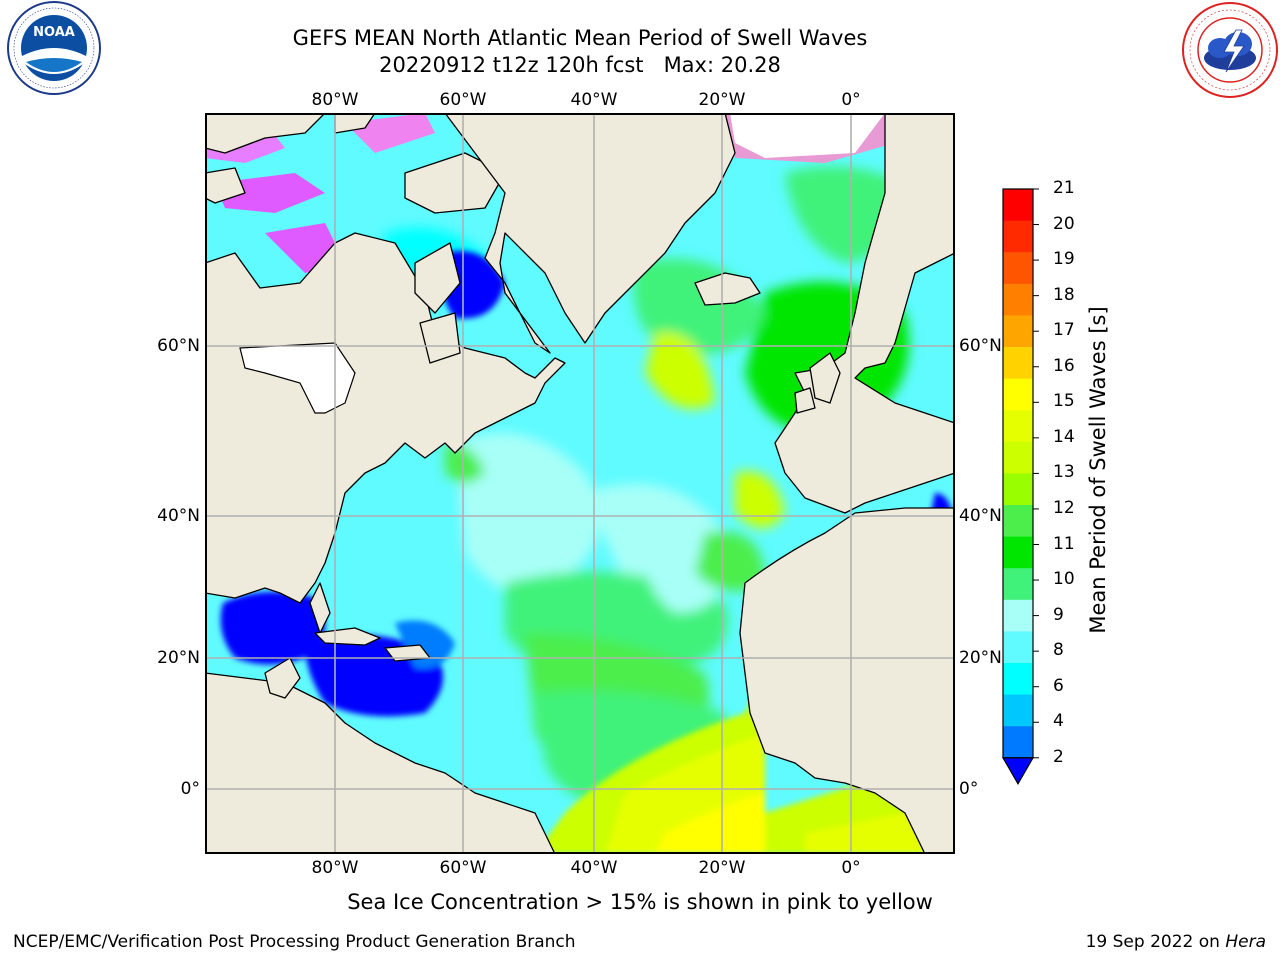  What do you see at coordinates (594, 100) in the screenshot?
I see `lon-label-top-40w: 40°W` at bounding box center [594, 100].